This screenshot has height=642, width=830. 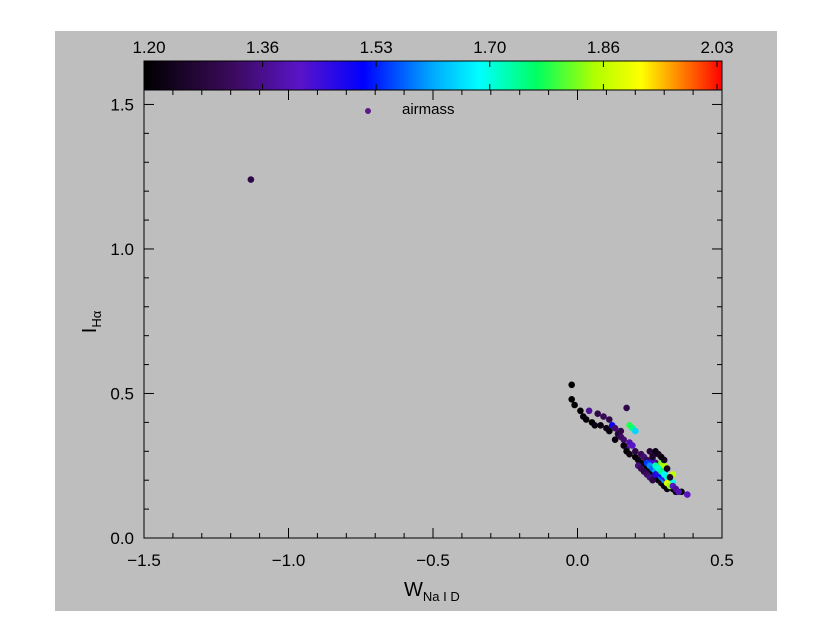 I want to click on colorbar-tick-label: 2.03, so click(x=716, y=47).